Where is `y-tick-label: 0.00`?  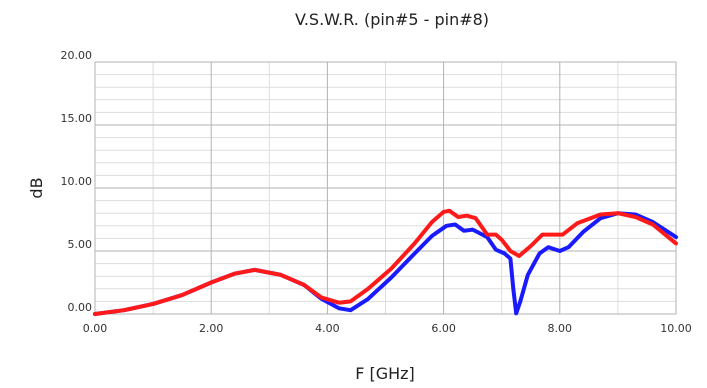 y-tick-label: 0.00 is located at coordinates (80, 307).